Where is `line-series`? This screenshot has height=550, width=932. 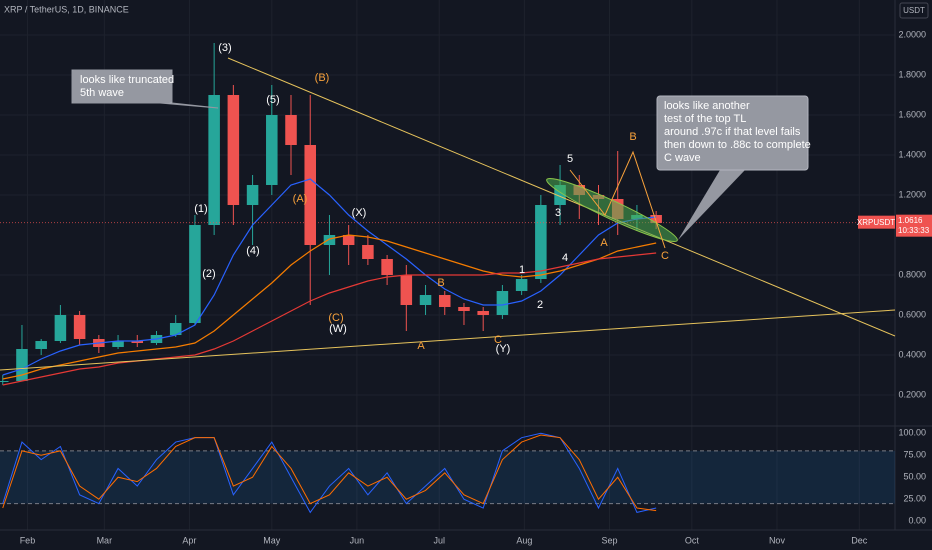 line-series is located at coordinates (329, 473).